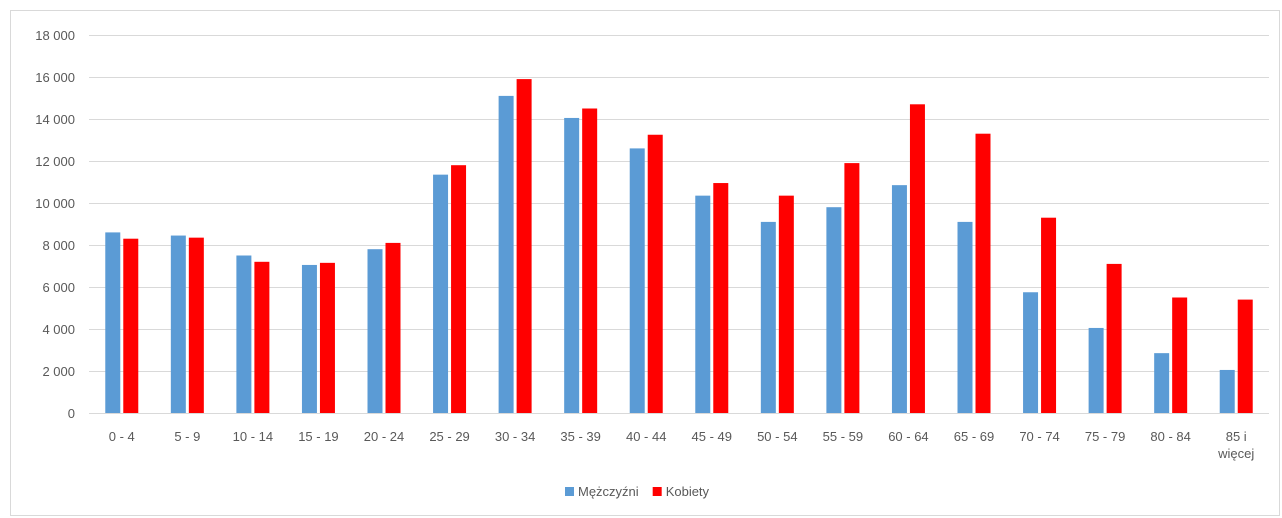 Image resolution: width=1282 pixels, height=518 pixels. Describe the element at coordinates (712, 436) in the screenshot. I see `x-tick-label: 45 - 49` at that location.